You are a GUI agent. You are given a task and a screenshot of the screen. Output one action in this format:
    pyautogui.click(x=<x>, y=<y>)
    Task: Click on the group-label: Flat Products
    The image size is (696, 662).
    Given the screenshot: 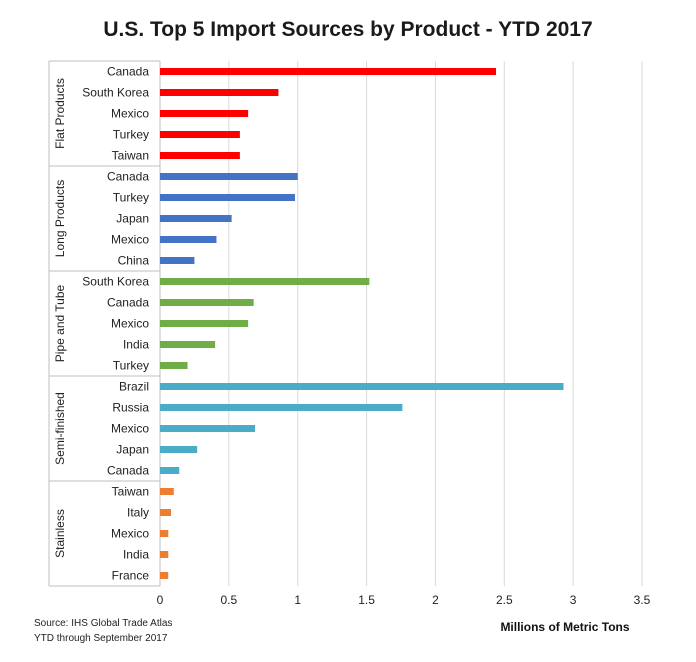 What is the action you would take?
    pyautogui.click(x=60, y=113)
    